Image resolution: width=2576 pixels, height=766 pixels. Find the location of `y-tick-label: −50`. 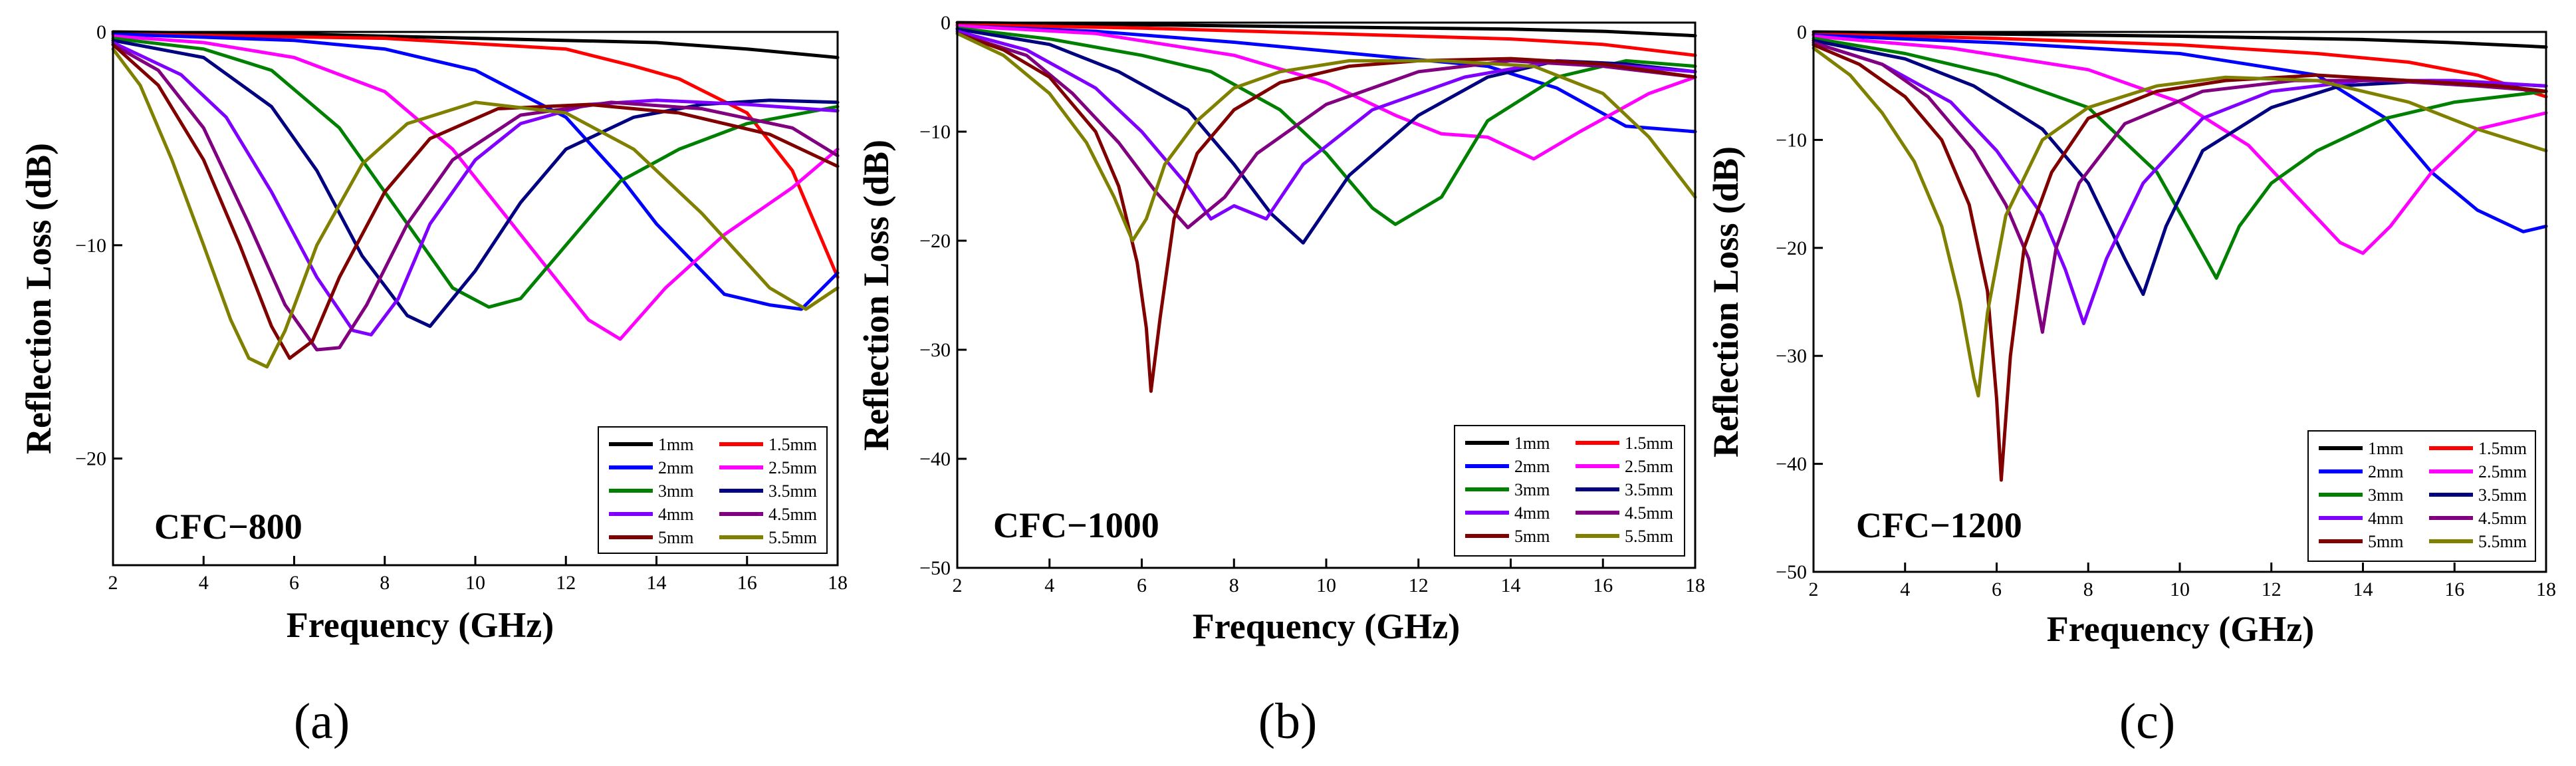

y-tick-label: −50 is located at coordinates (1791, 572).